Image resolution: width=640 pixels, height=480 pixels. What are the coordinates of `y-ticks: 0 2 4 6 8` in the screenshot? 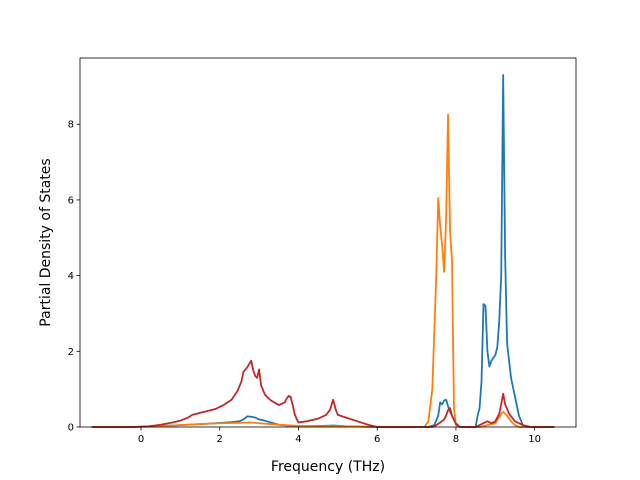 It's located at (74, 277).